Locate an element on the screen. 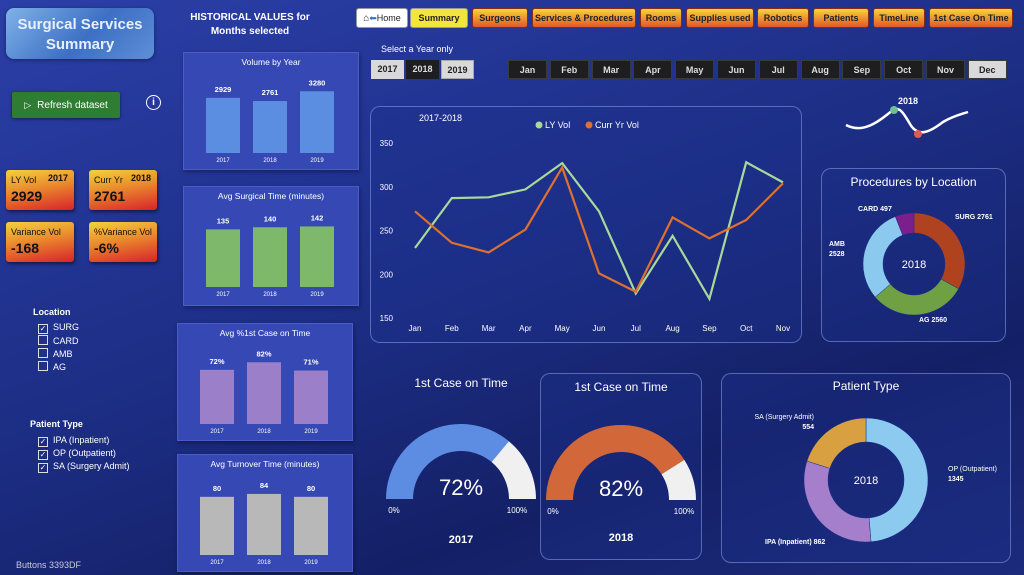 This screenshot has width=1024, height=575. chart-title: Avg %1st Case on Time is located at coordinates (265, 333).